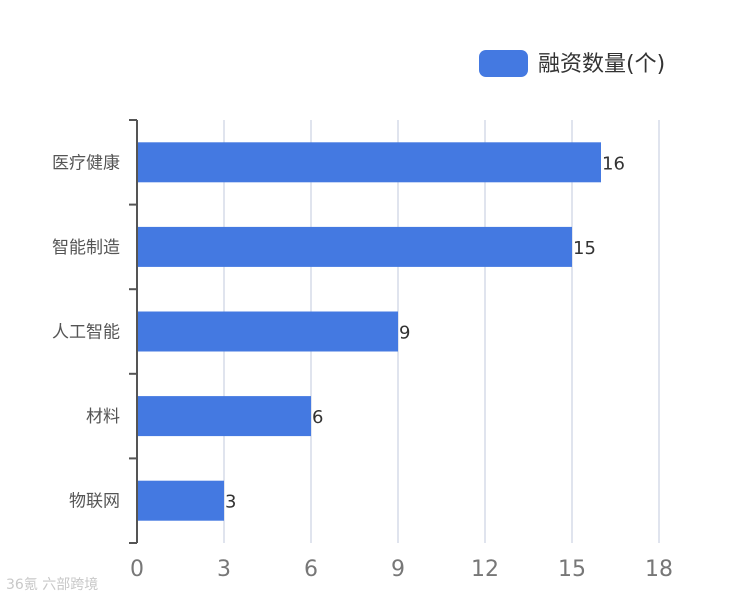 The width and height of the screenshot is (750, 600). I want to click on data-label: 3, so click(230, 502).